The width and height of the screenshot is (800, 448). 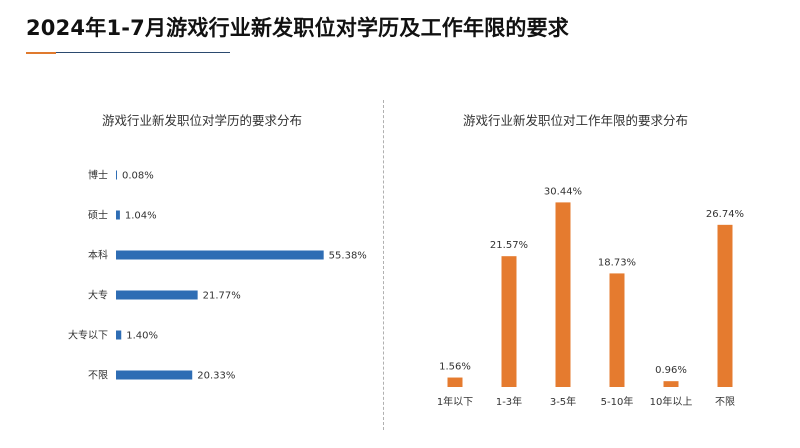 What do you see at coordinates (98, 295) in the screenshot?
I see `education-category-label: 大专` at bounding box center [98, 295].